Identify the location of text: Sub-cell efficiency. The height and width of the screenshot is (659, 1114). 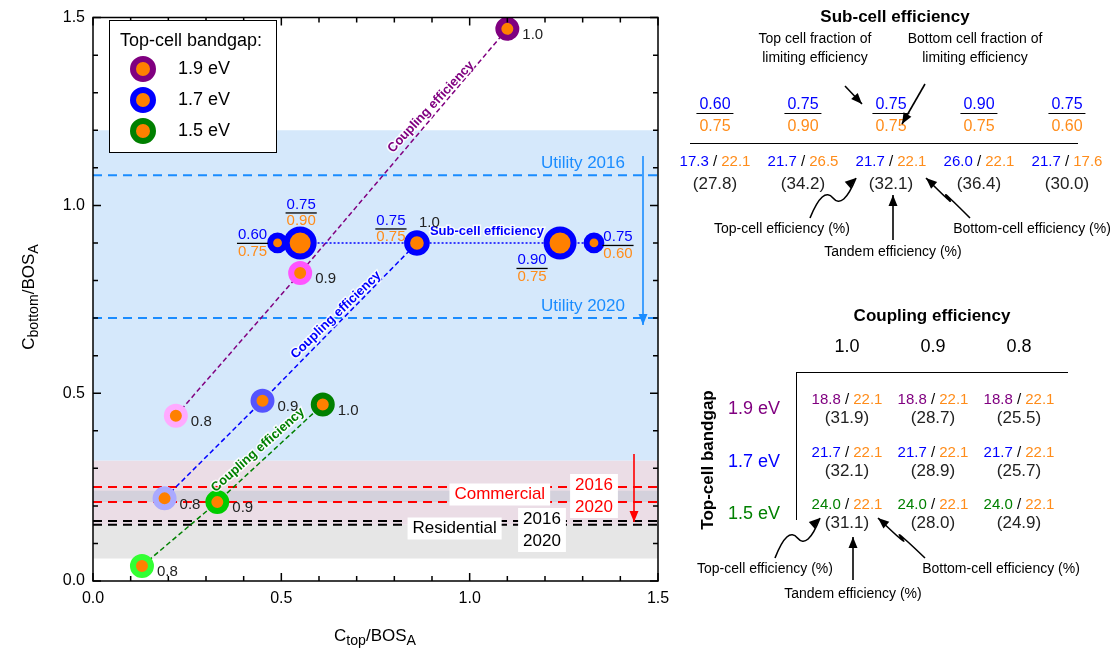
(895, 17).